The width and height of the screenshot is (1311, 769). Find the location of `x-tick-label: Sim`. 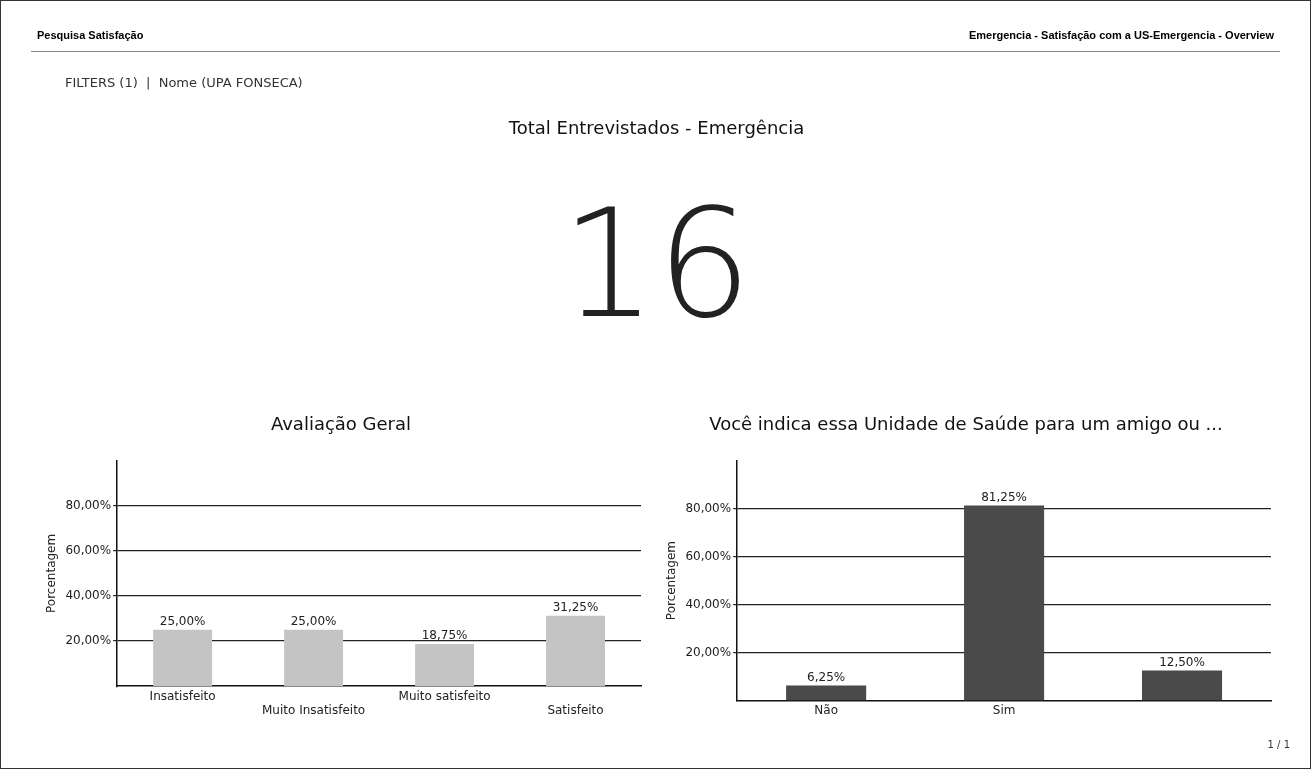

x-tick-label: Sim is located at coordinates (1004, 709).